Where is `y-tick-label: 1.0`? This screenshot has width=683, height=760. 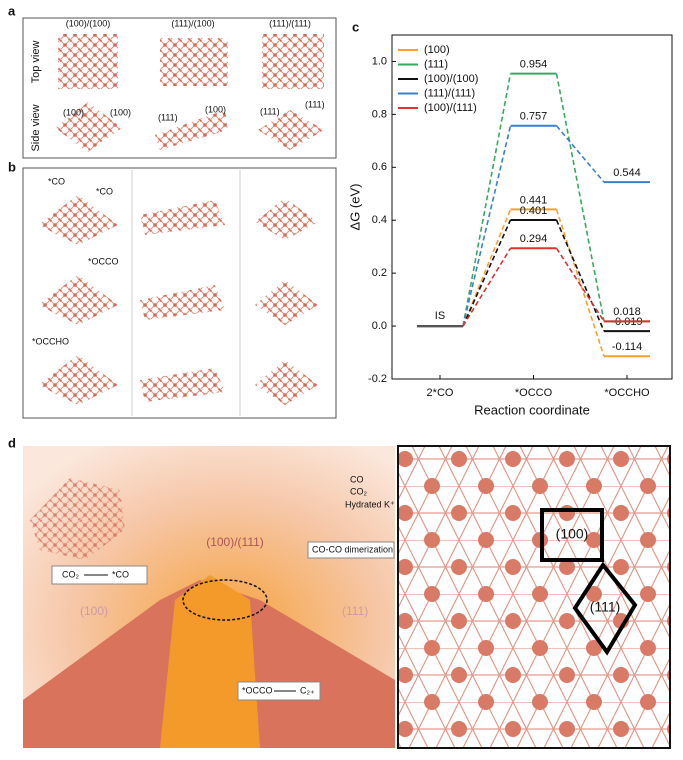 y-tick-label: 1.0 is located at coordinates (379, 61).